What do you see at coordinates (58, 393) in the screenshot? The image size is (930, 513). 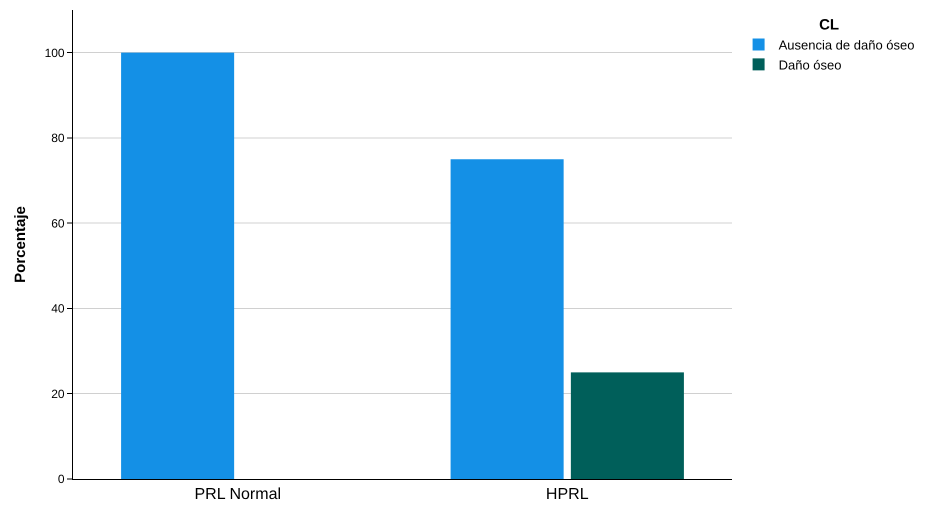 I see `y-tick-label: 20` at bounding box center [58, 393].